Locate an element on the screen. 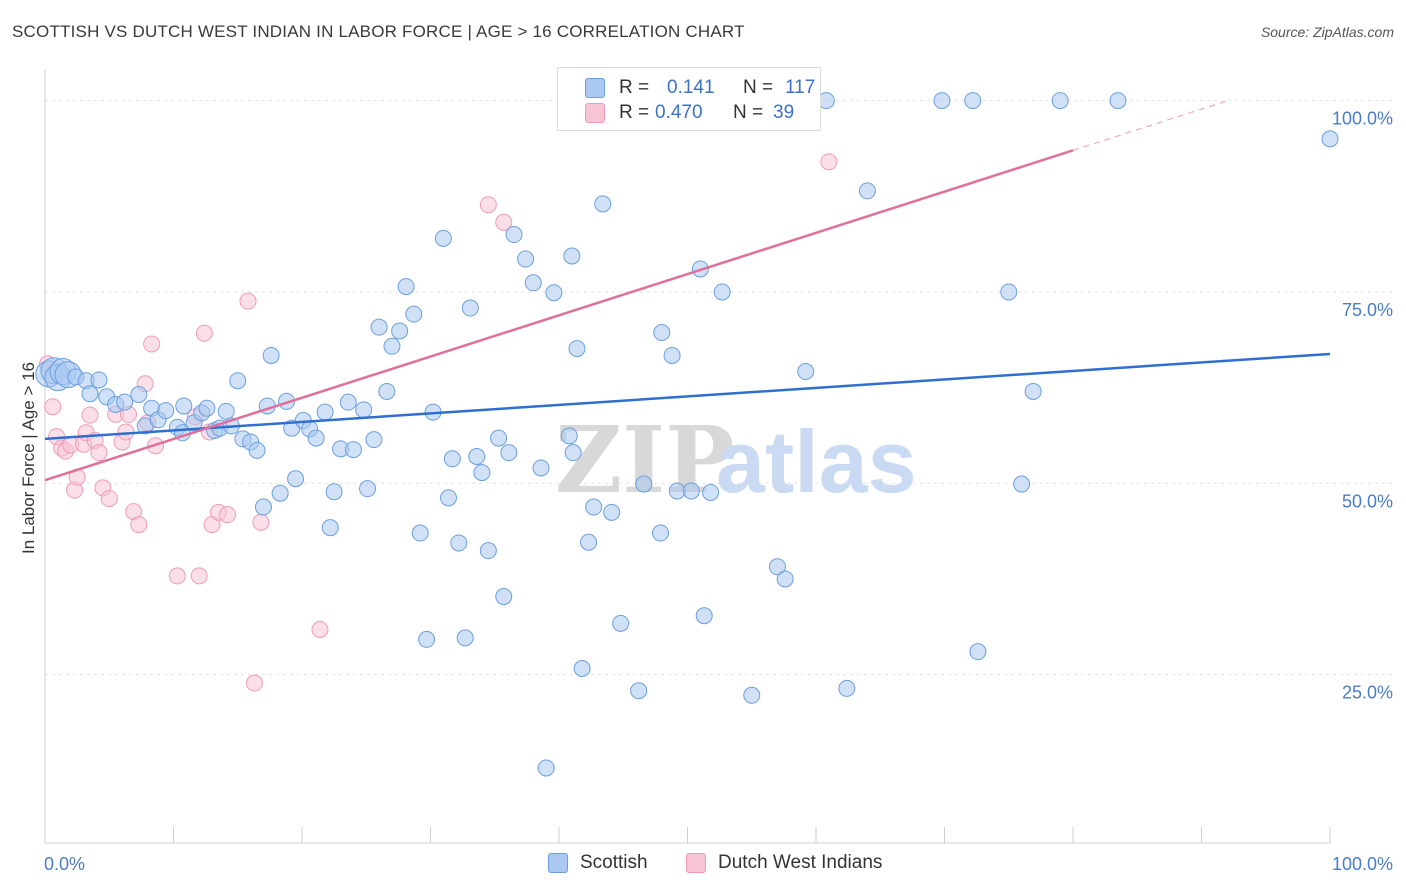 This screenshot has width=1406, height=892. y-tick-label-0: 25.0% is located at coordinates (1367, 693).